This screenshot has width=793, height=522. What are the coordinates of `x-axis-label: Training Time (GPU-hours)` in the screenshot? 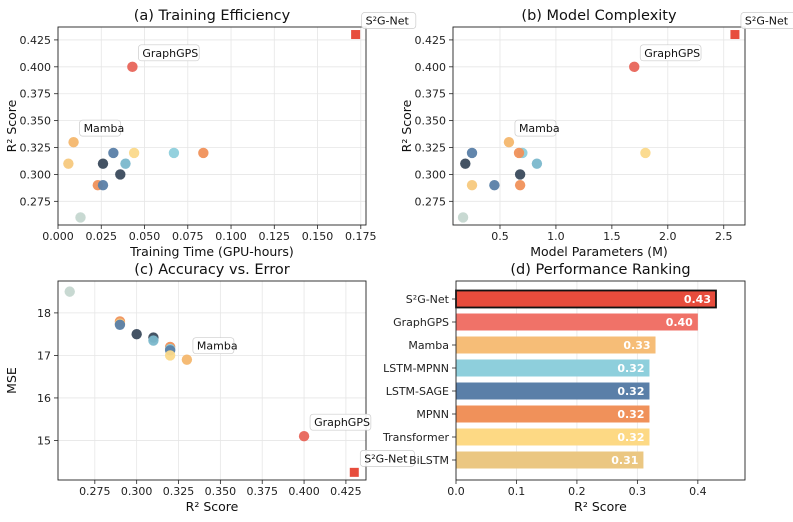 It's located at (211, 251).